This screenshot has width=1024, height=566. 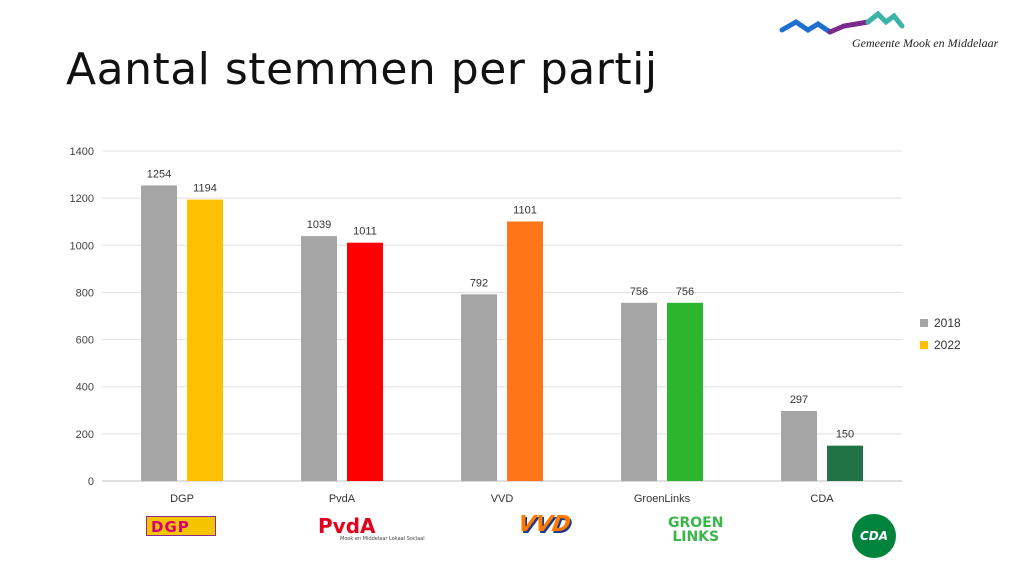 What do you see at coordinates (365, 232) in the screenshot?
I see `data-label: 1011` at bounding box center [365, 232].